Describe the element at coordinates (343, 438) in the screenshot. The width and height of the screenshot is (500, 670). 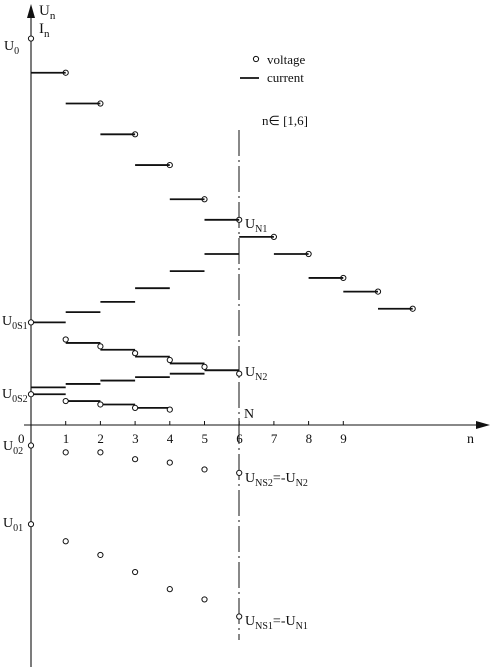
I see `x-tick-label: 9` at that location.